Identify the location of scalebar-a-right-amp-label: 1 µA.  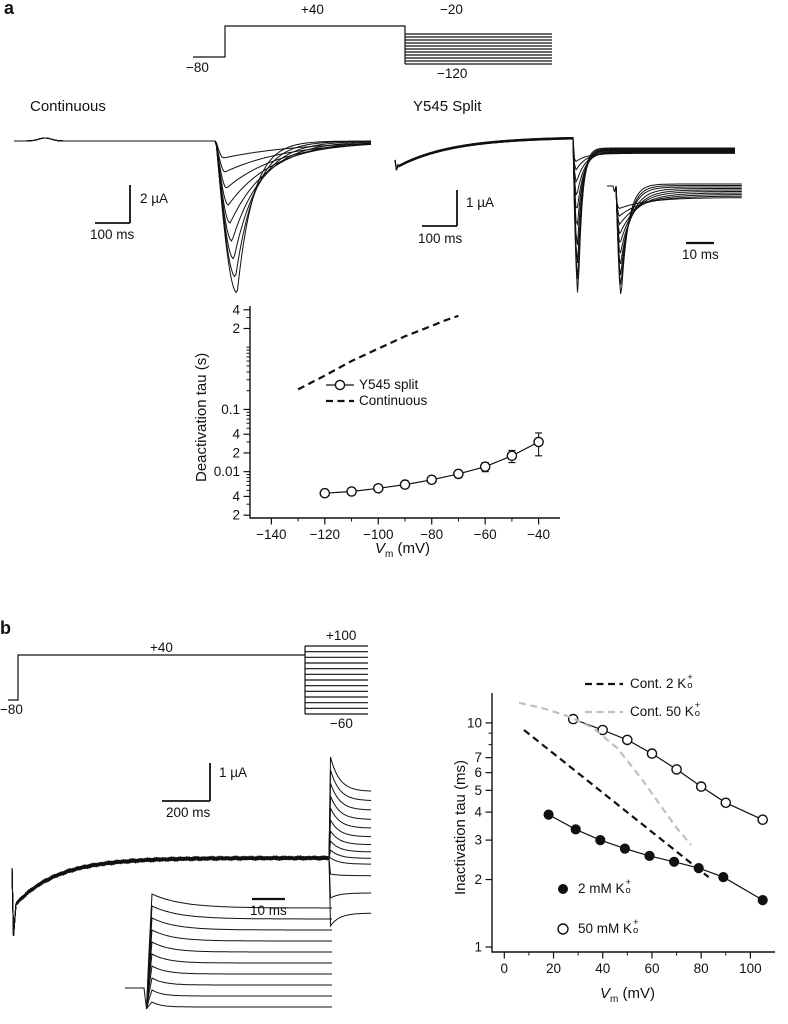
(480, 202).